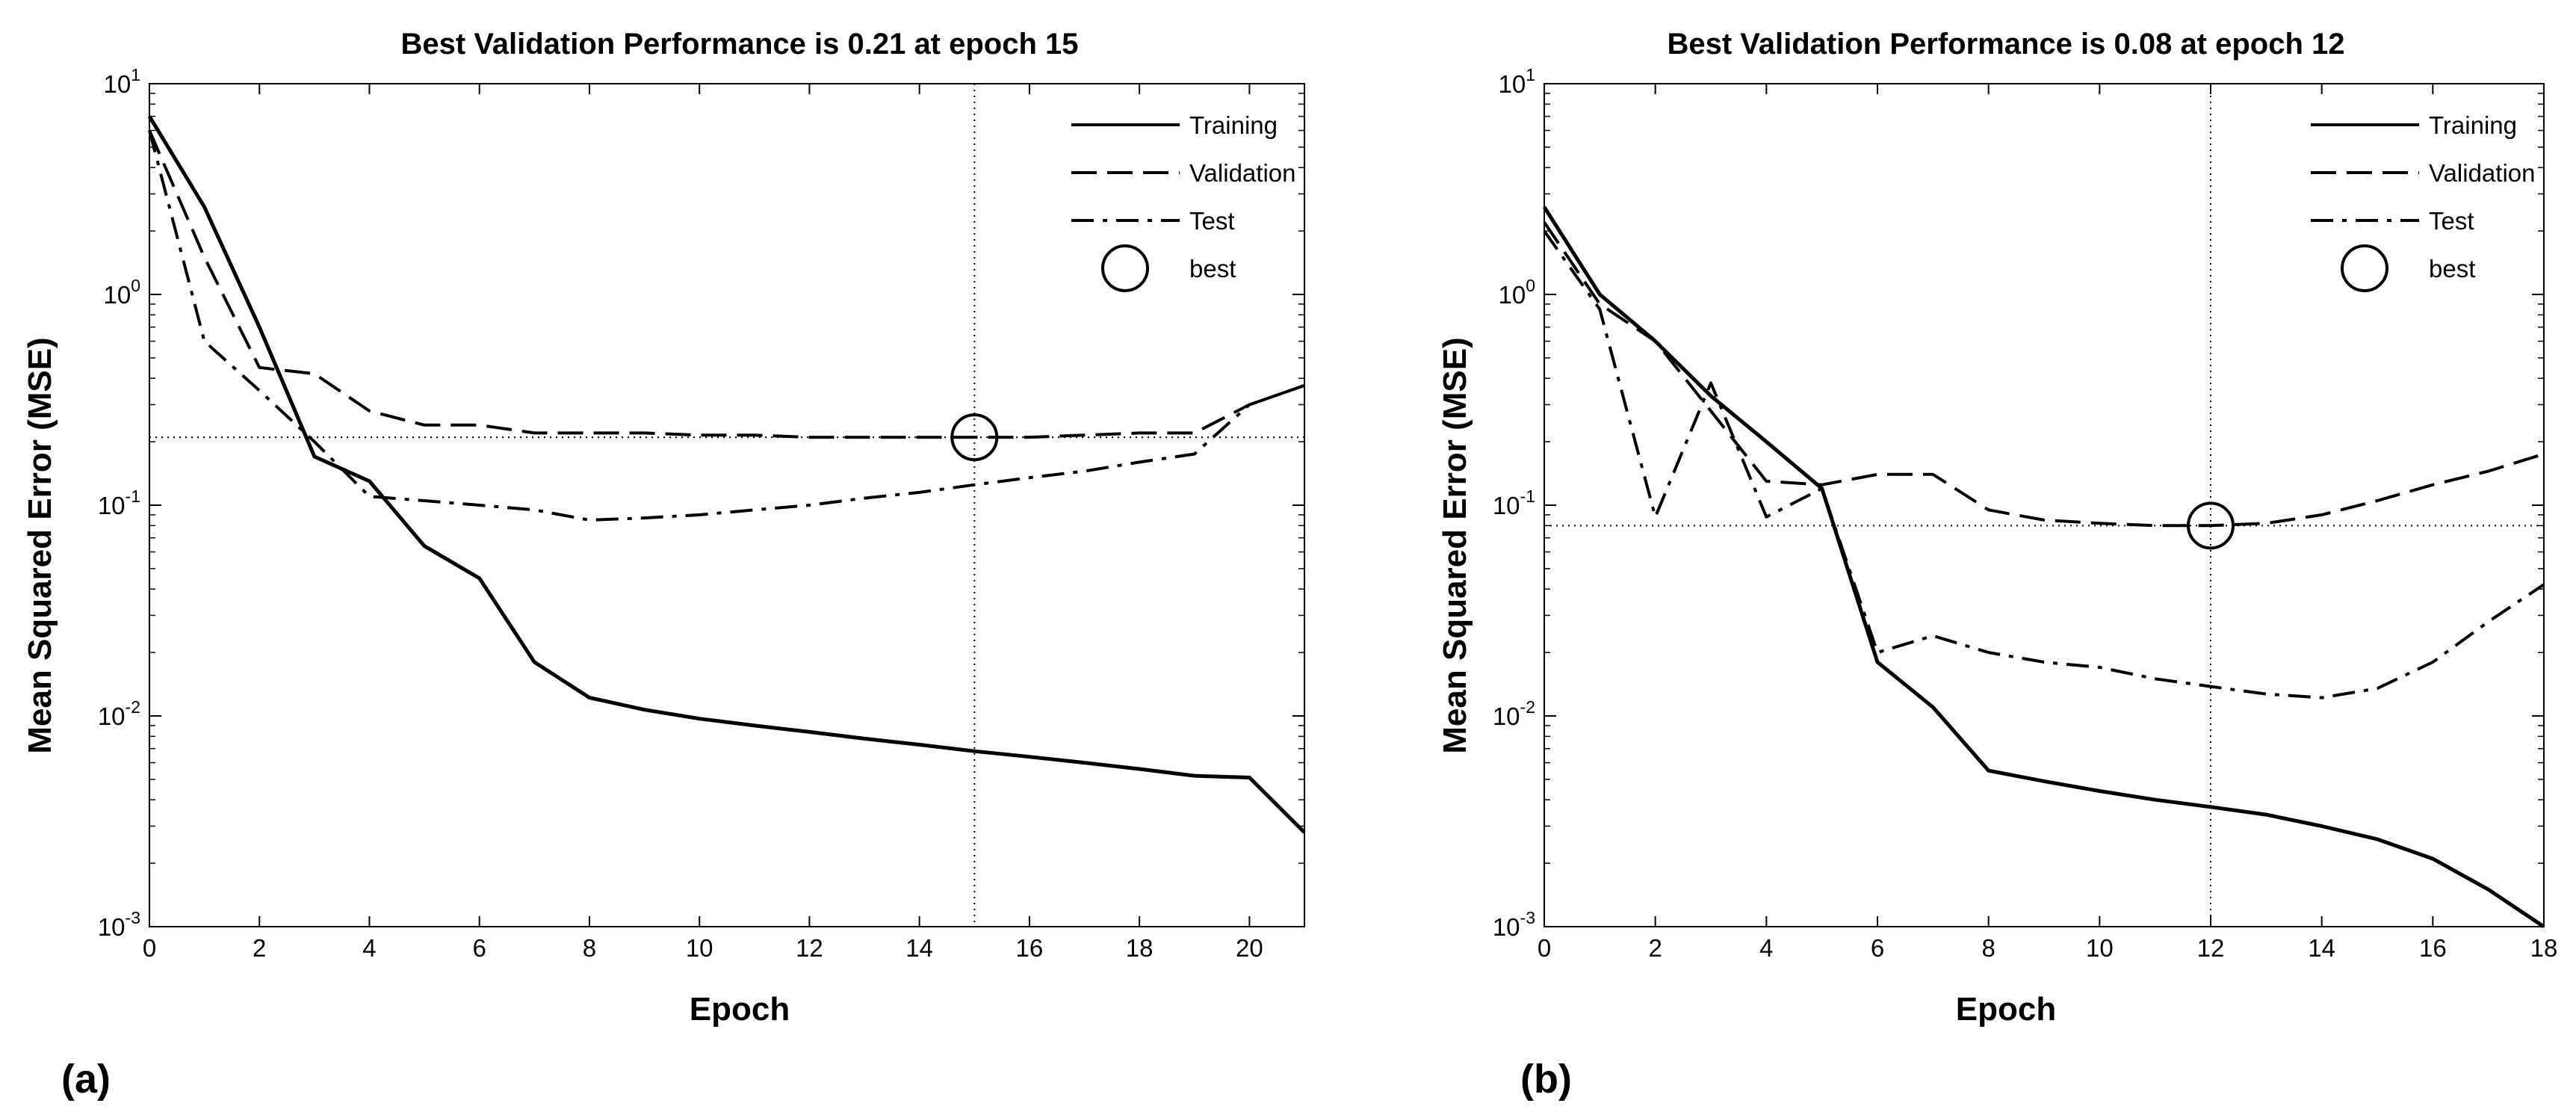 This screenshot has width=2576, height=1112. I want to click on x-tick-label: 20, so click(1249, 948).